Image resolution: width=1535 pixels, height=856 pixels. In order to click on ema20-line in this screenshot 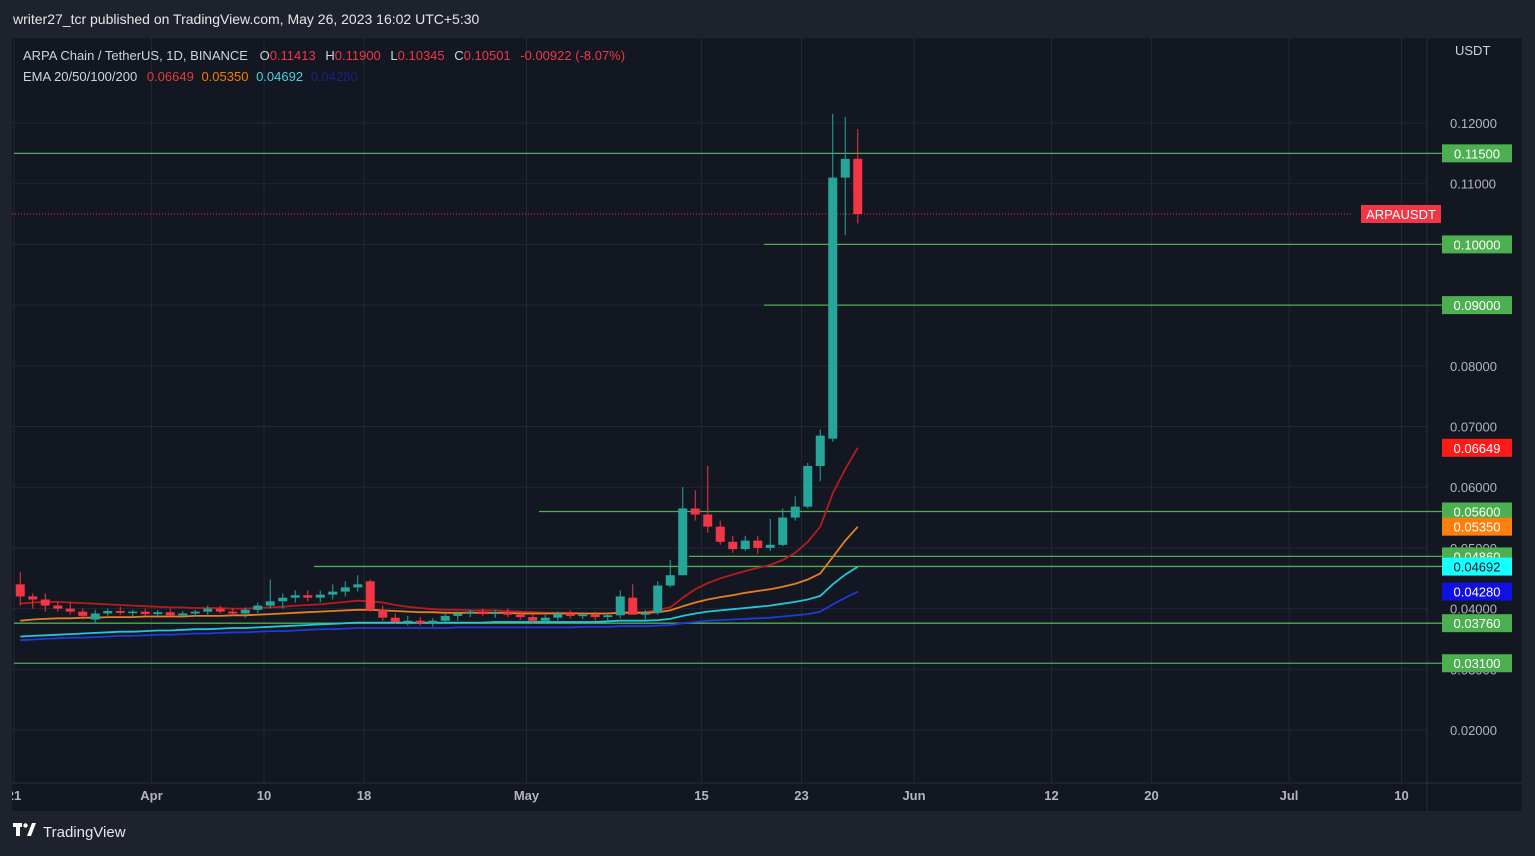, I will do `click(439, 531)`.